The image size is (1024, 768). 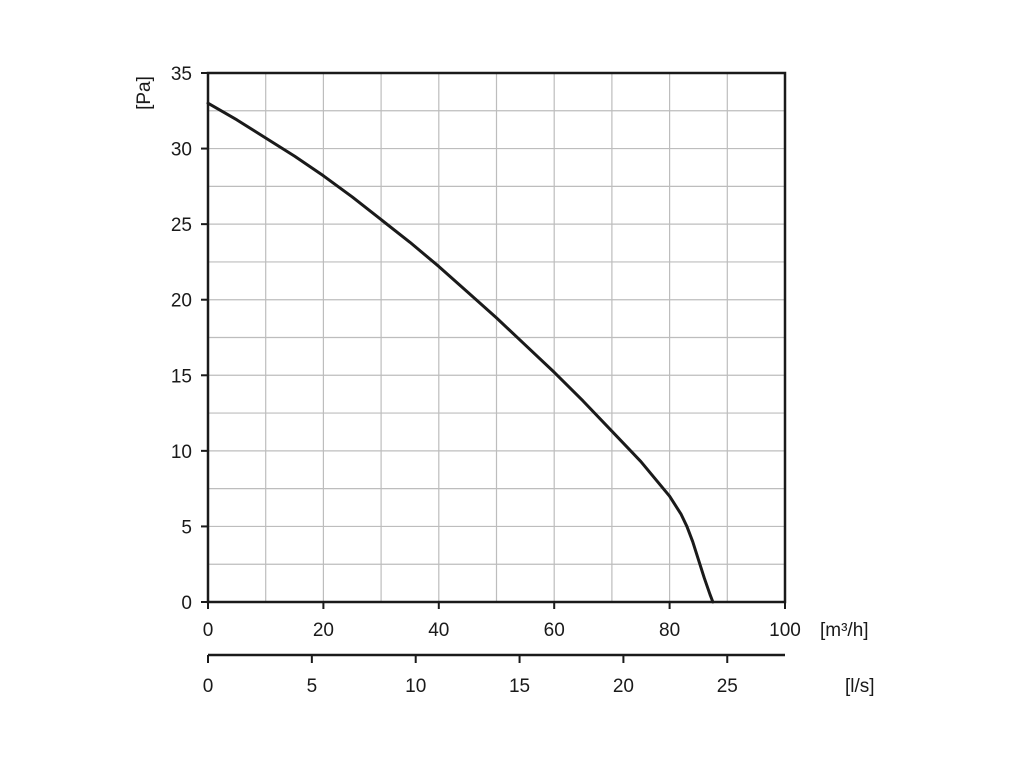 I want to click on x-tick-label: 60, so click(x=554, y=630).